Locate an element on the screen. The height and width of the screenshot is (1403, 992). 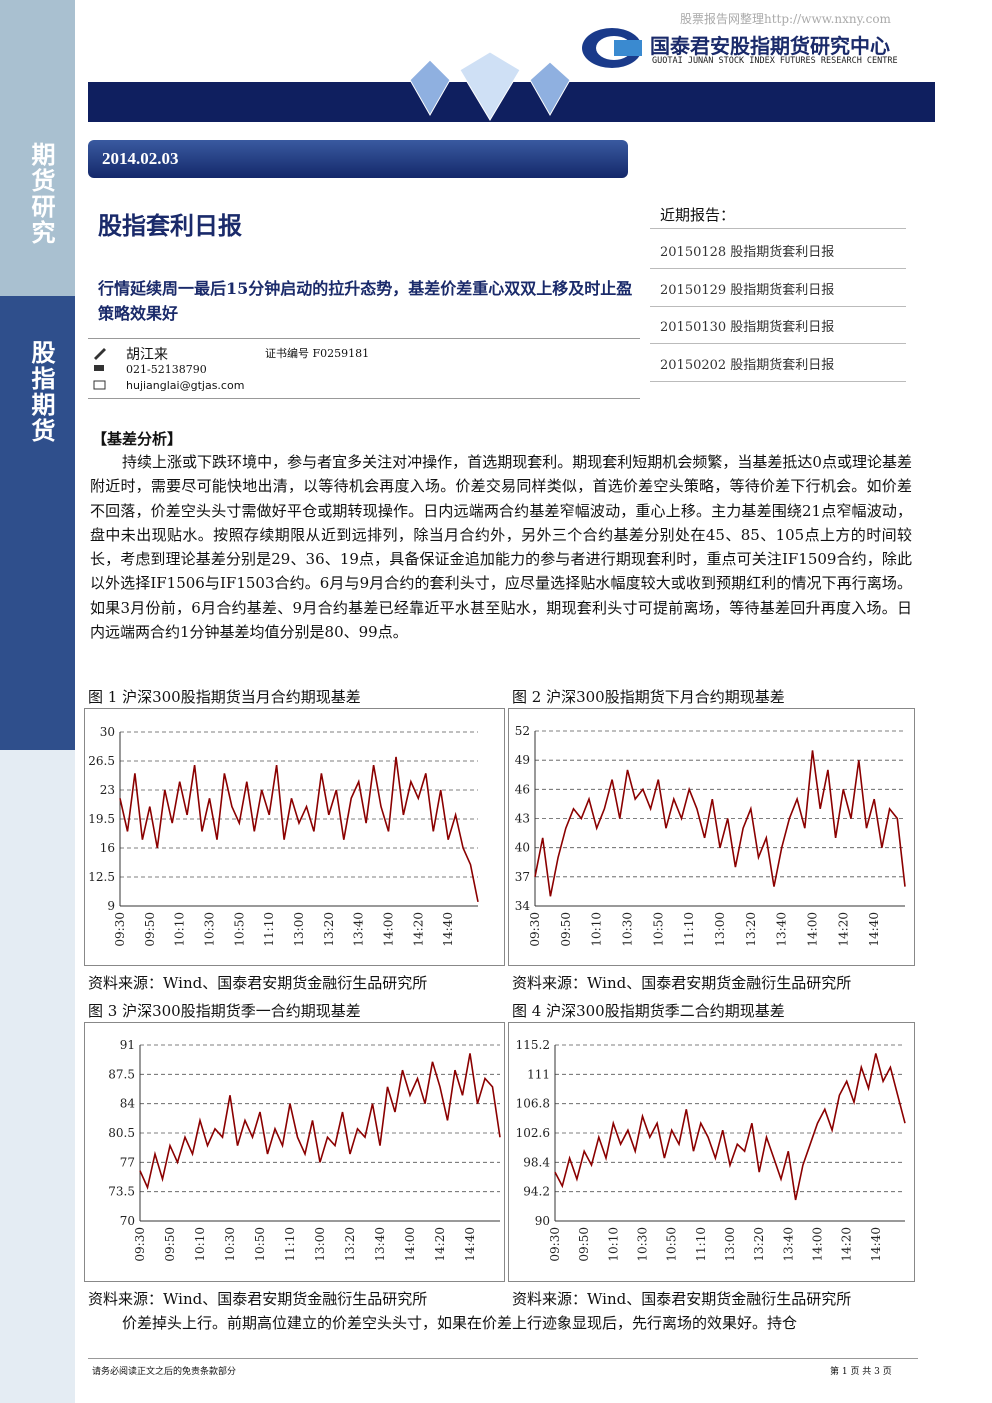
chart-title: 图 2 沪深300股指期货下月合约期现基差 is located at coordinates (648, 697).